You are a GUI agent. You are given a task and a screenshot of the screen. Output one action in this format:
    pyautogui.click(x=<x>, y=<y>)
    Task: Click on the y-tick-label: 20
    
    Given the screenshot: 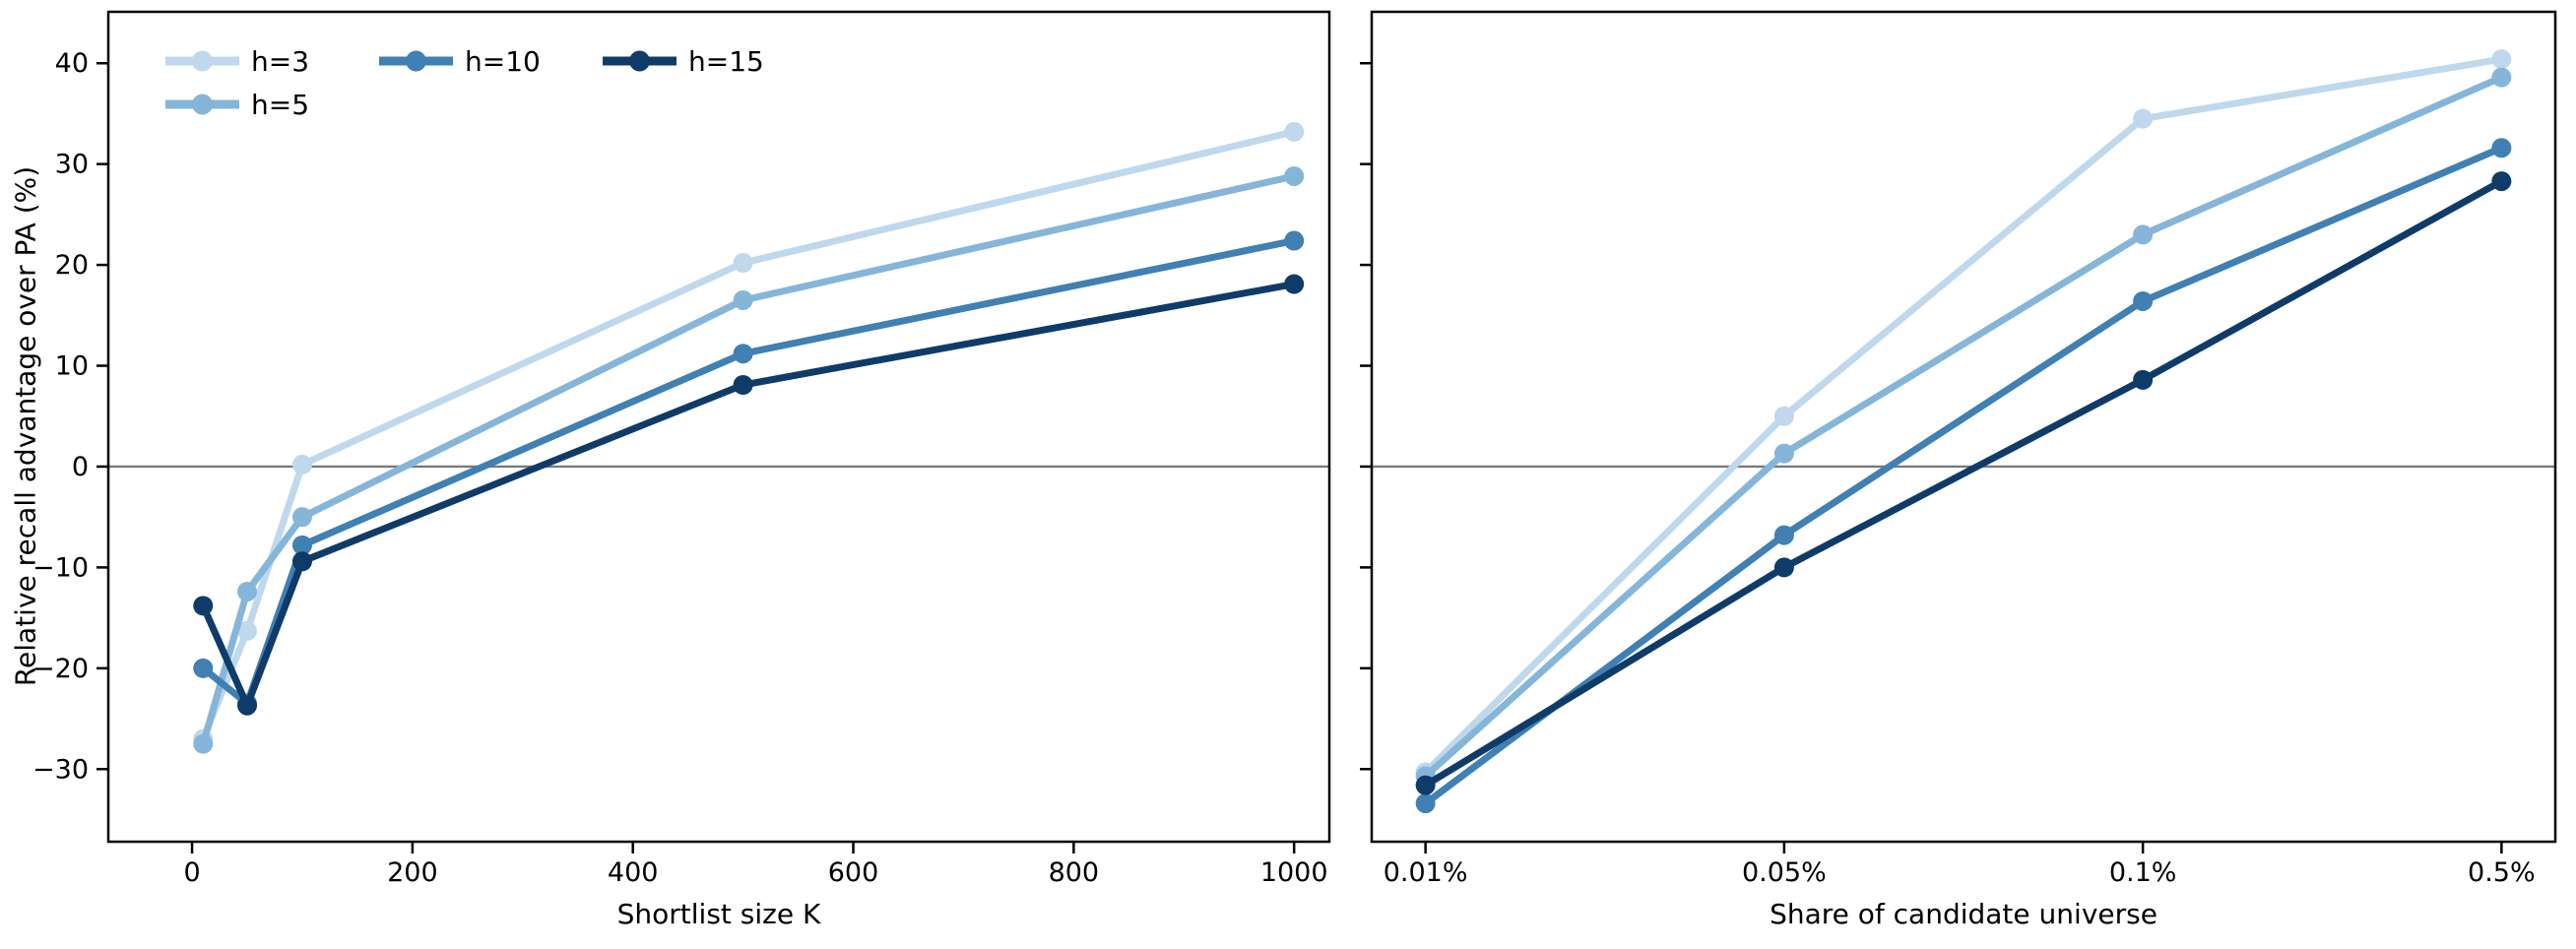 What is the action you would take?
    pyautogui.click(x=72, y=265)
    